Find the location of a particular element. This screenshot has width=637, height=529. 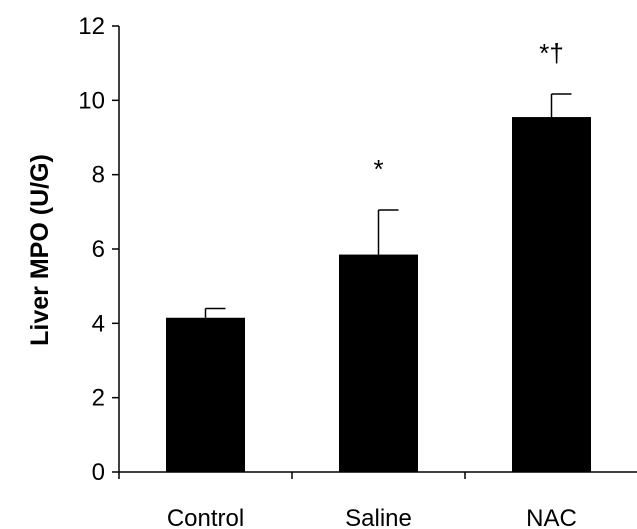

significance-annotations: * *† is located at coordinates (468, 111).